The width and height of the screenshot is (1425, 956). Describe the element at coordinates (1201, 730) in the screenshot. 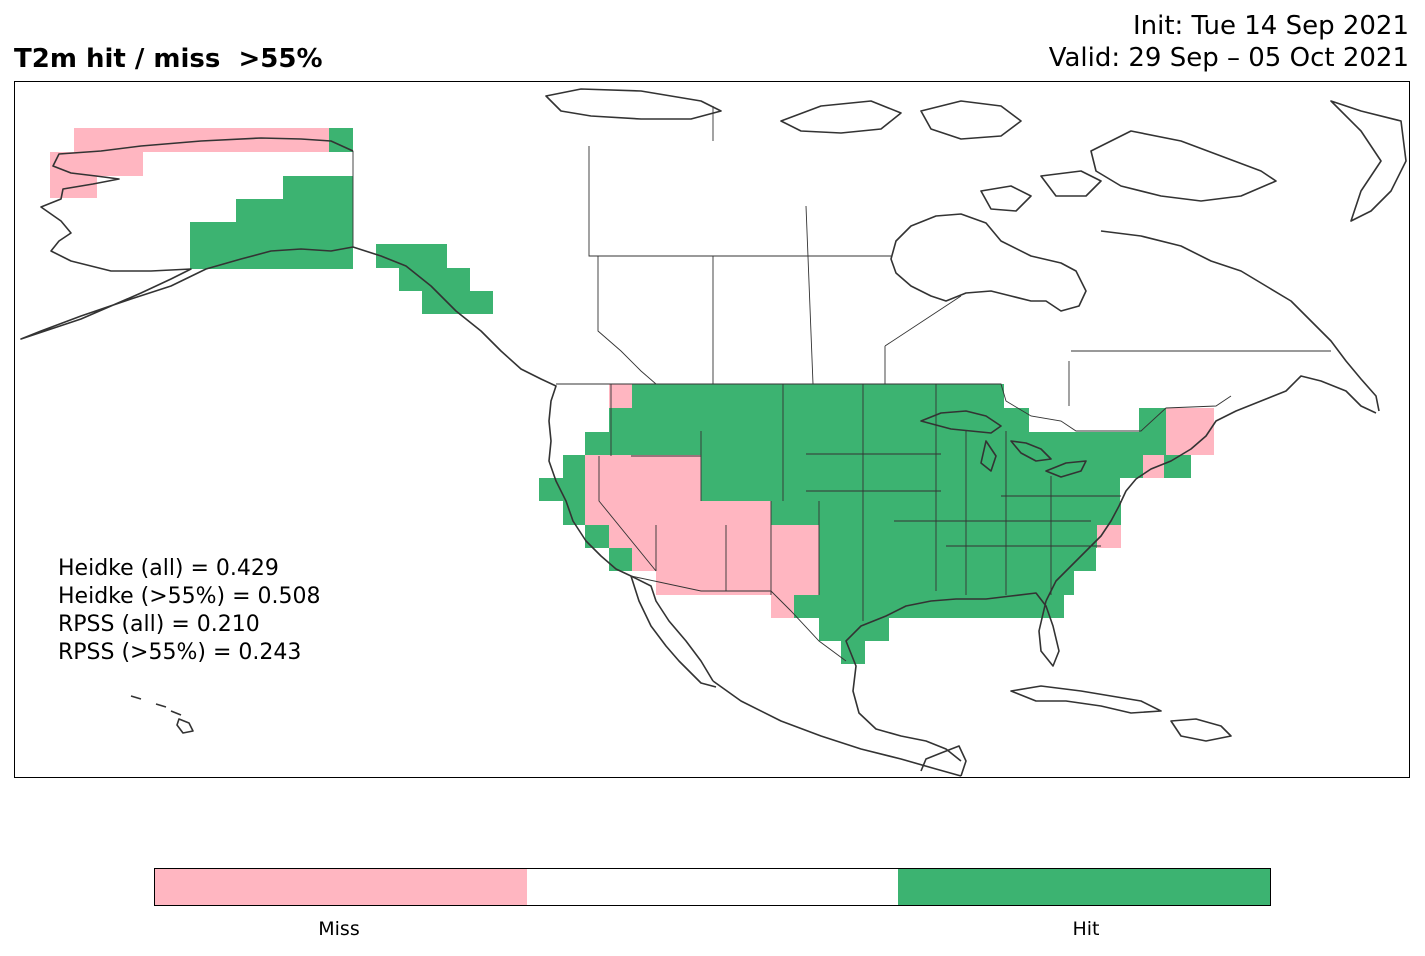

I see `hispaniola` at that location.